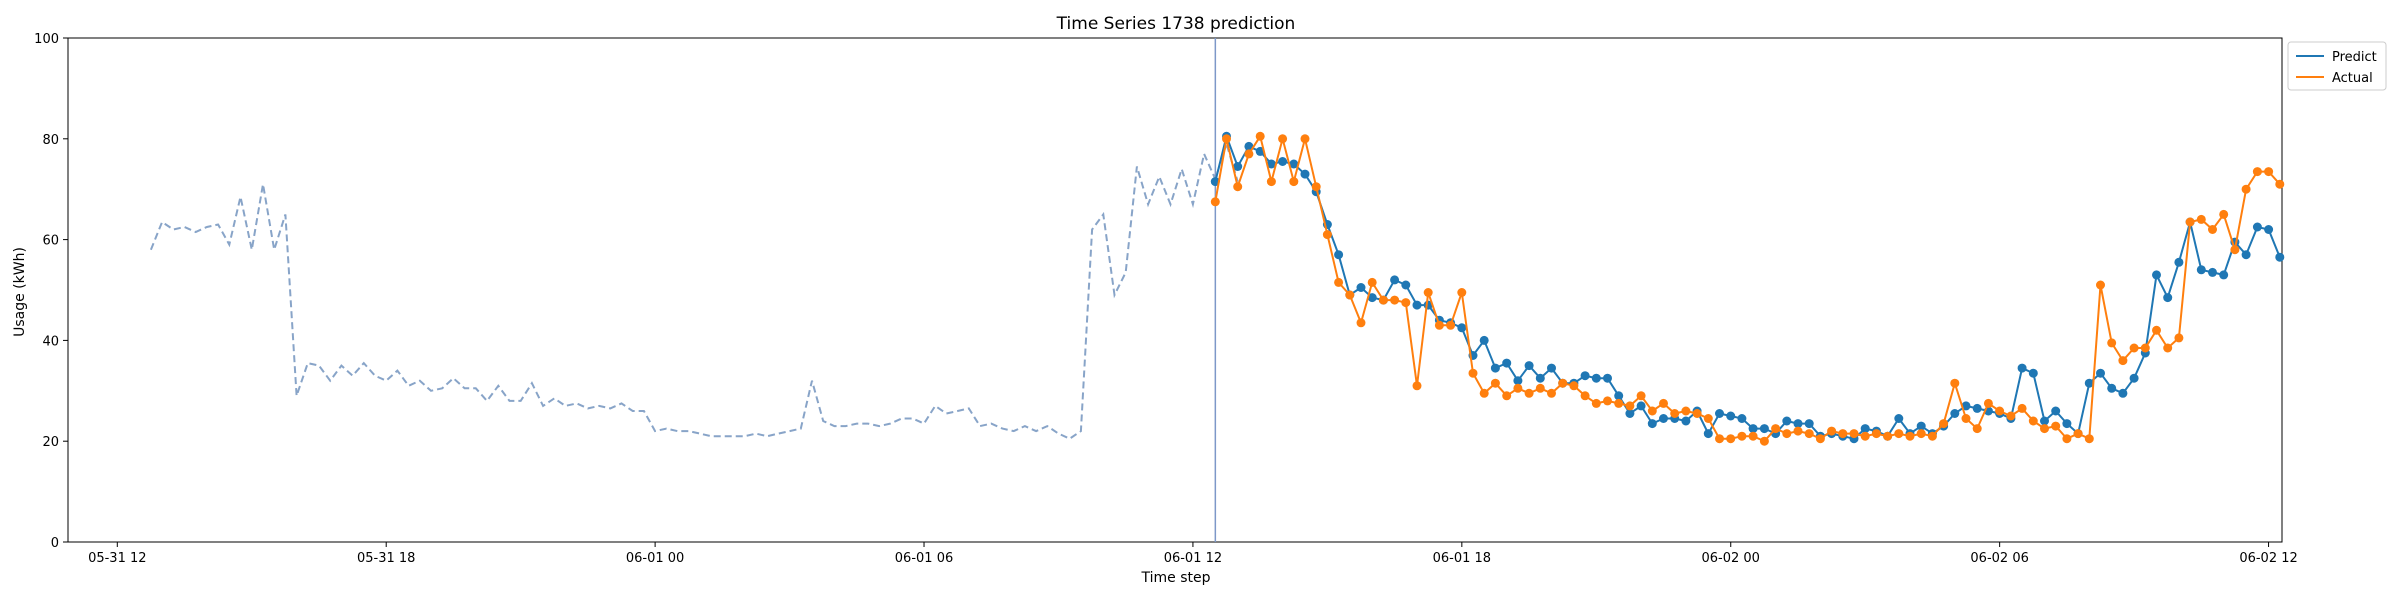  Describe the element at coordinates (655, 558) in the screenshot. I see `x-tick-label: 06-01 00` at that location.